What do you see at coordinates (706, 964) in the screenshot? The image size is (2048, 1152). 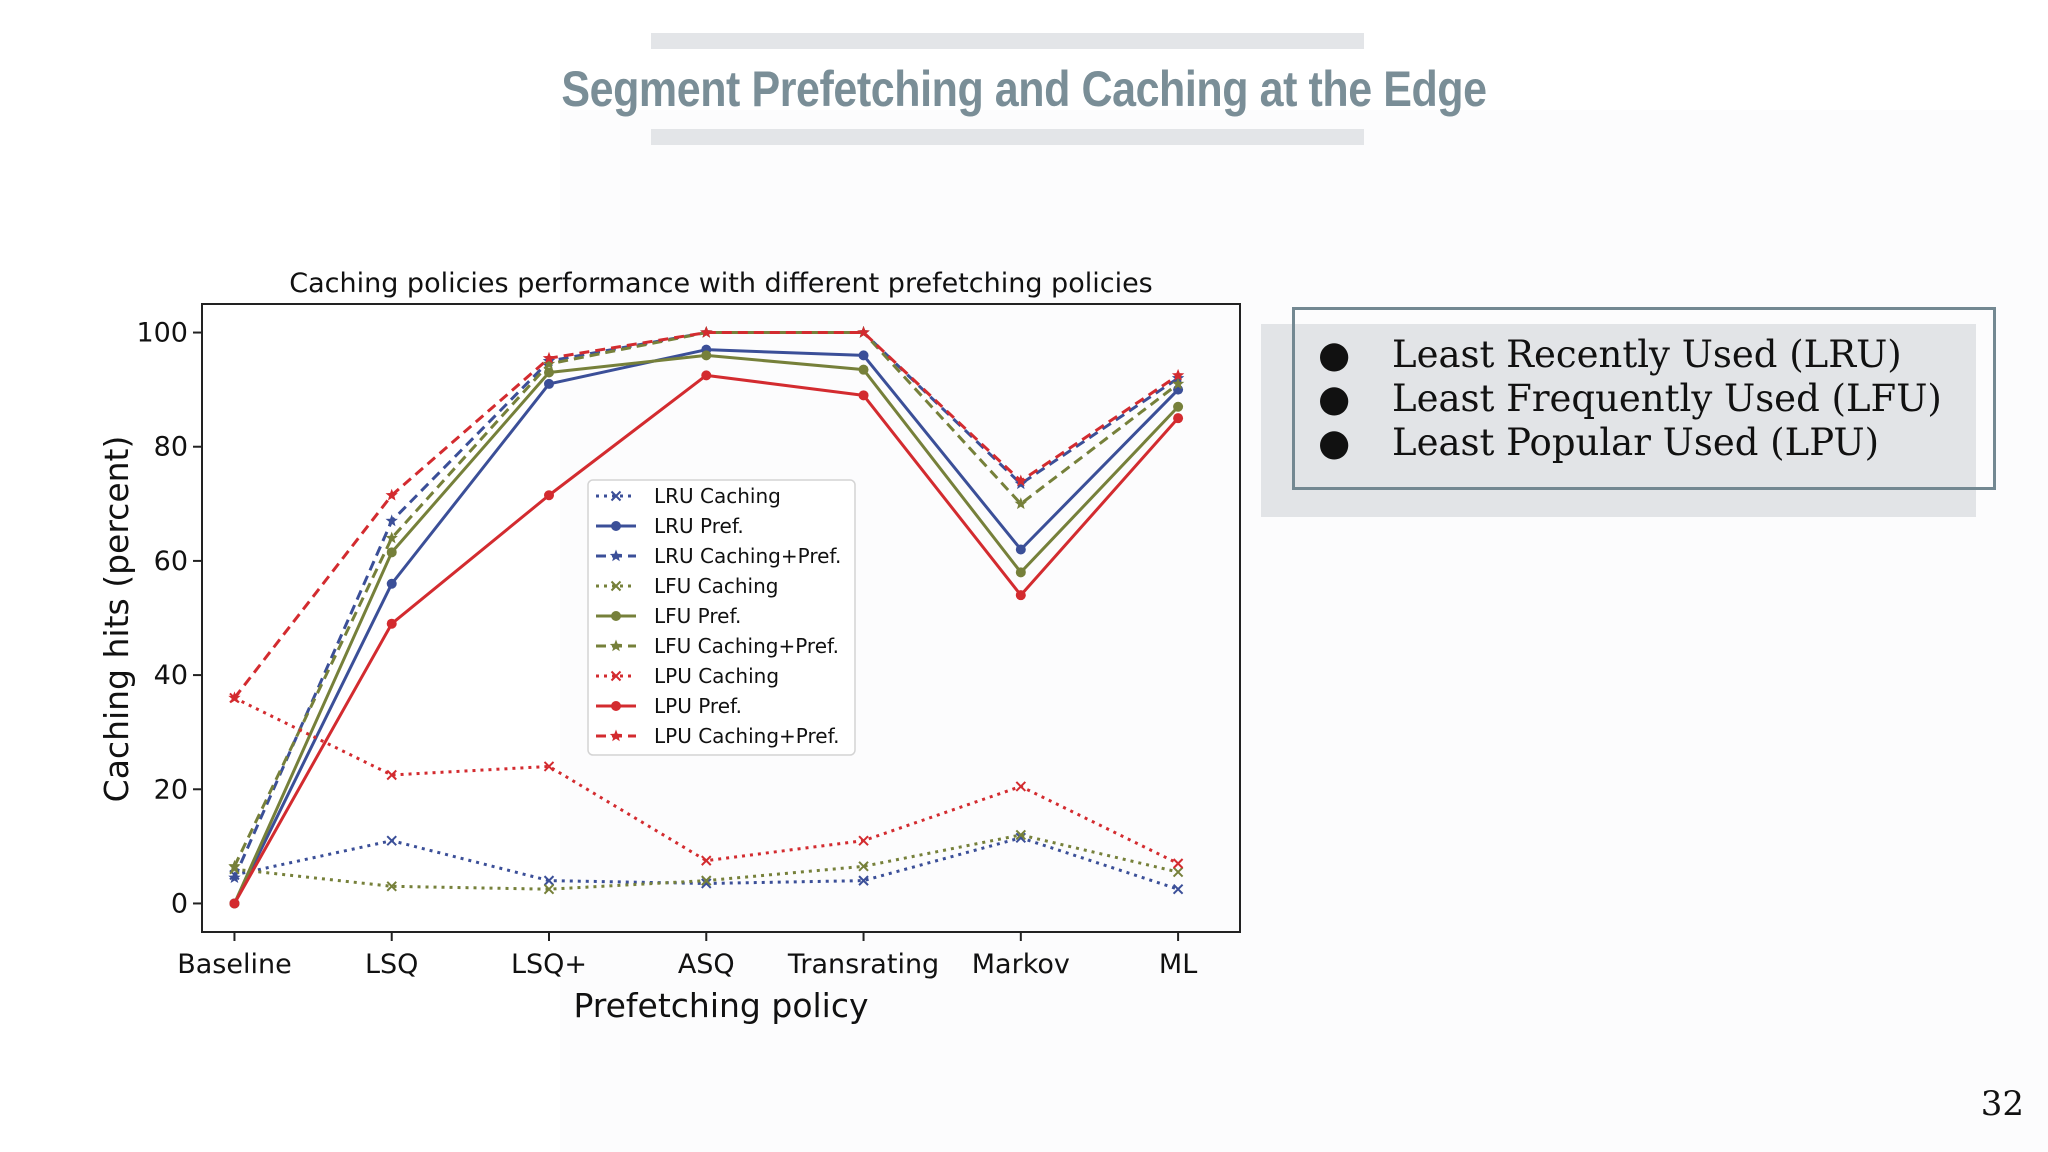 I see `x-tick-label: ASQ` at bounding box center [706, 964].